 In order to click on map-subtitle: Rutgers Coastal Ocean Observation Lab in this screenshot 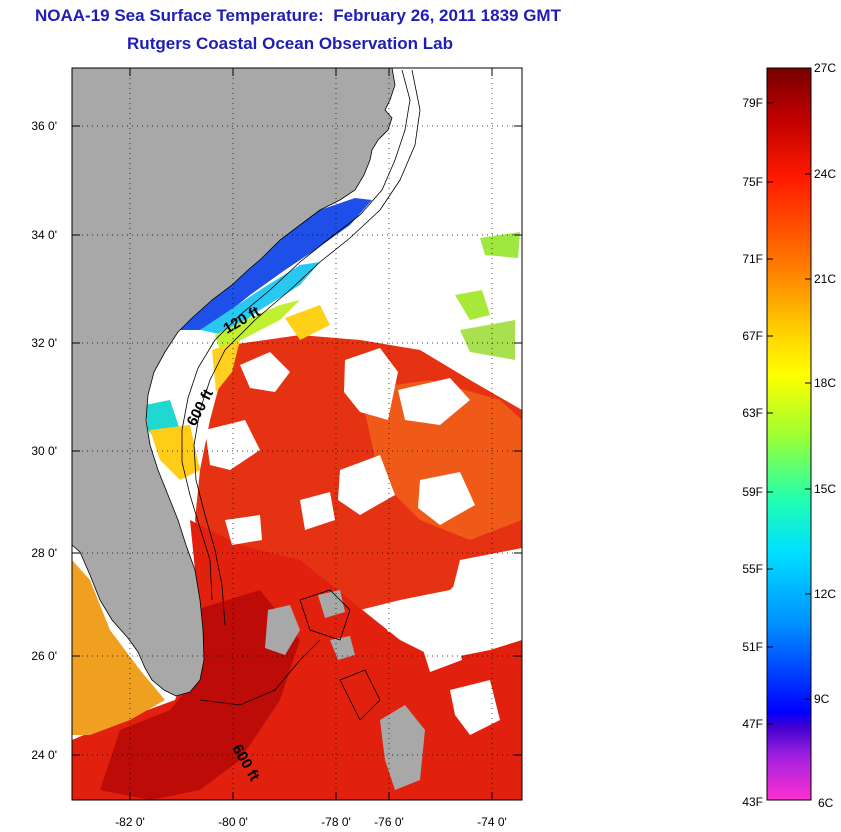, I will do `click(290, 43)`.